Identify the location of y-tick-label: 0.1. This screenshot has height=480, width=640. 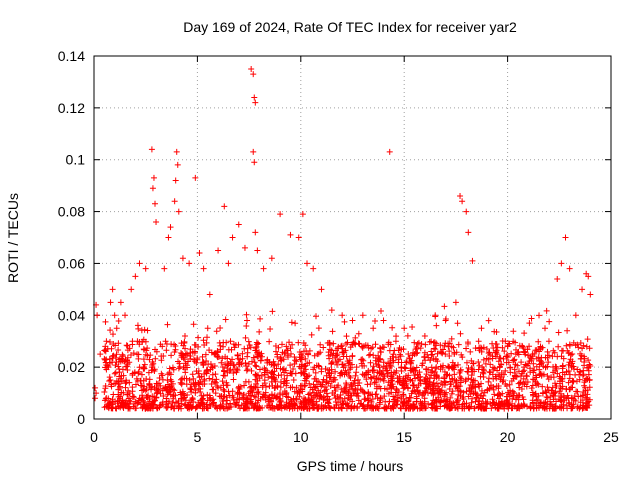
(76, 160).